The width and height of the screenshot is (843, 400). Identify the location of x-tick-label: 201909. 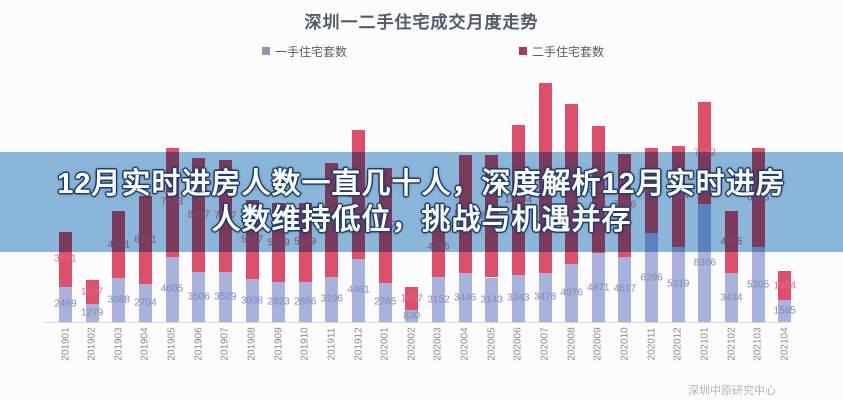
(279, 344).